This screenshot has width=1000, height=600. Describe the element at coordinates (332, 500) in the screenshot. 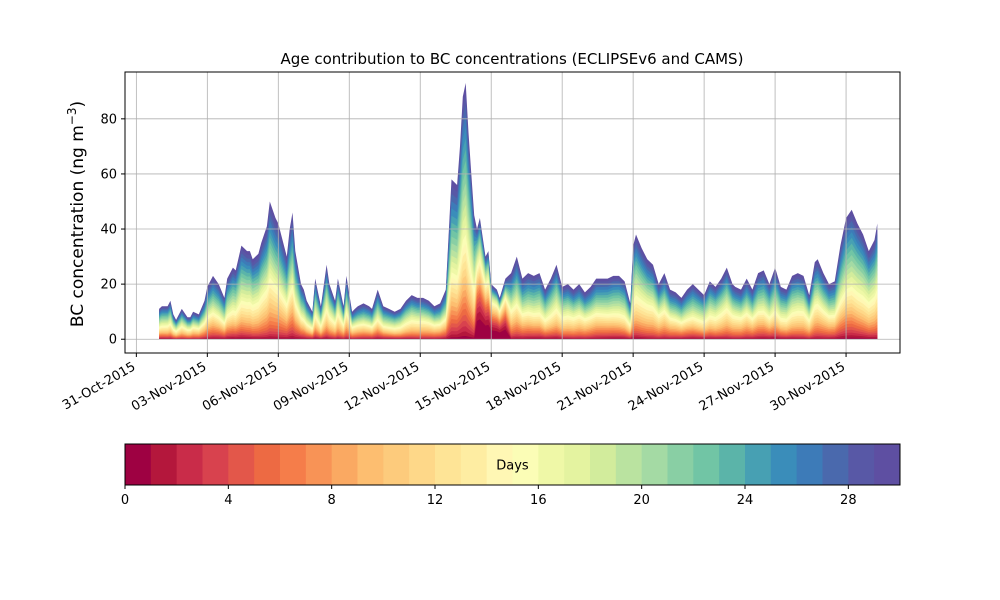

I see `colorbar-tick-label: 8` at that location.